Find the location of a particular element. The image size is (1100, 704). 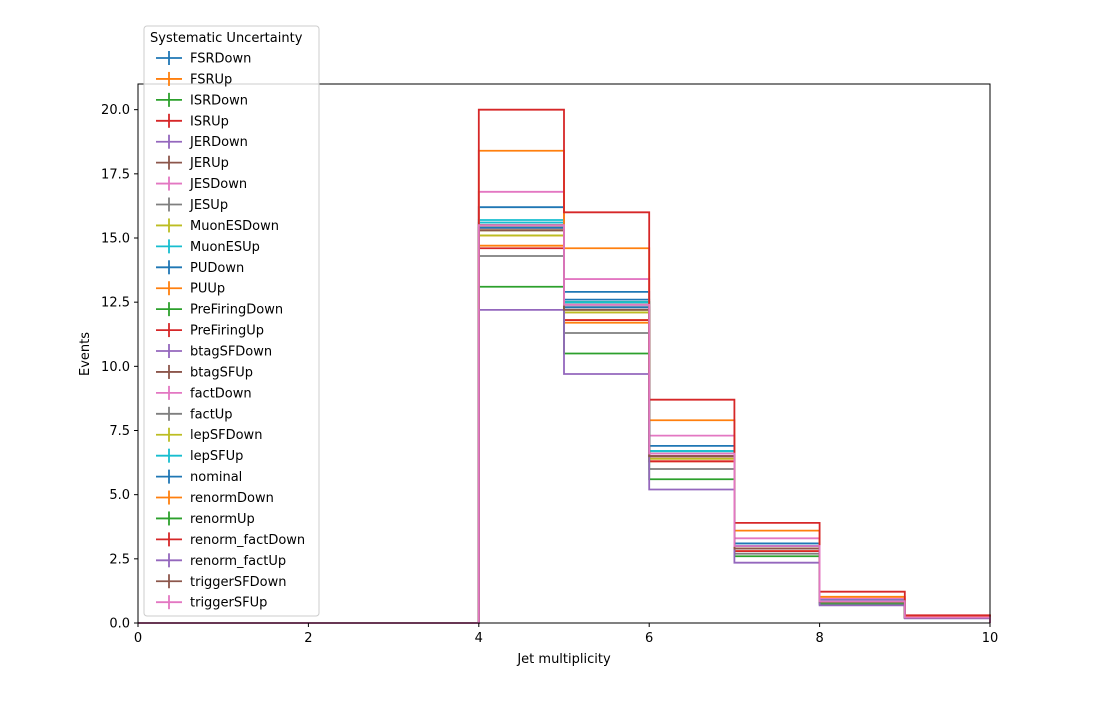

x-tick-label: 0 is located at coordinates (138, 638).